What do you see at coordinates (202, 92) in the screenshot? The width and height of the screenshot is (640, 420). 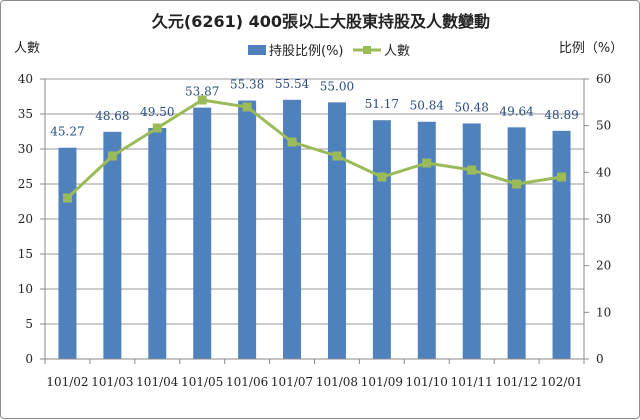 I see `data-label: 53.87` at bounding box center [202, 92].